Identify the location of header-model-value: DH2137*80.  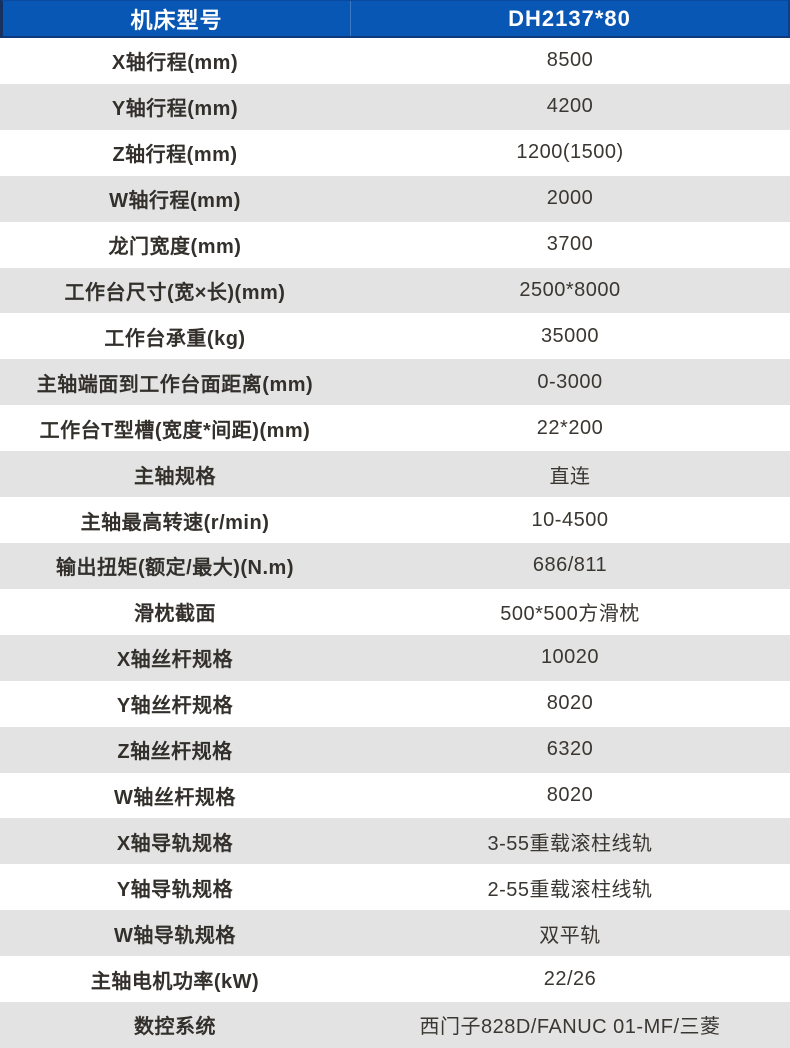
(569, 18).